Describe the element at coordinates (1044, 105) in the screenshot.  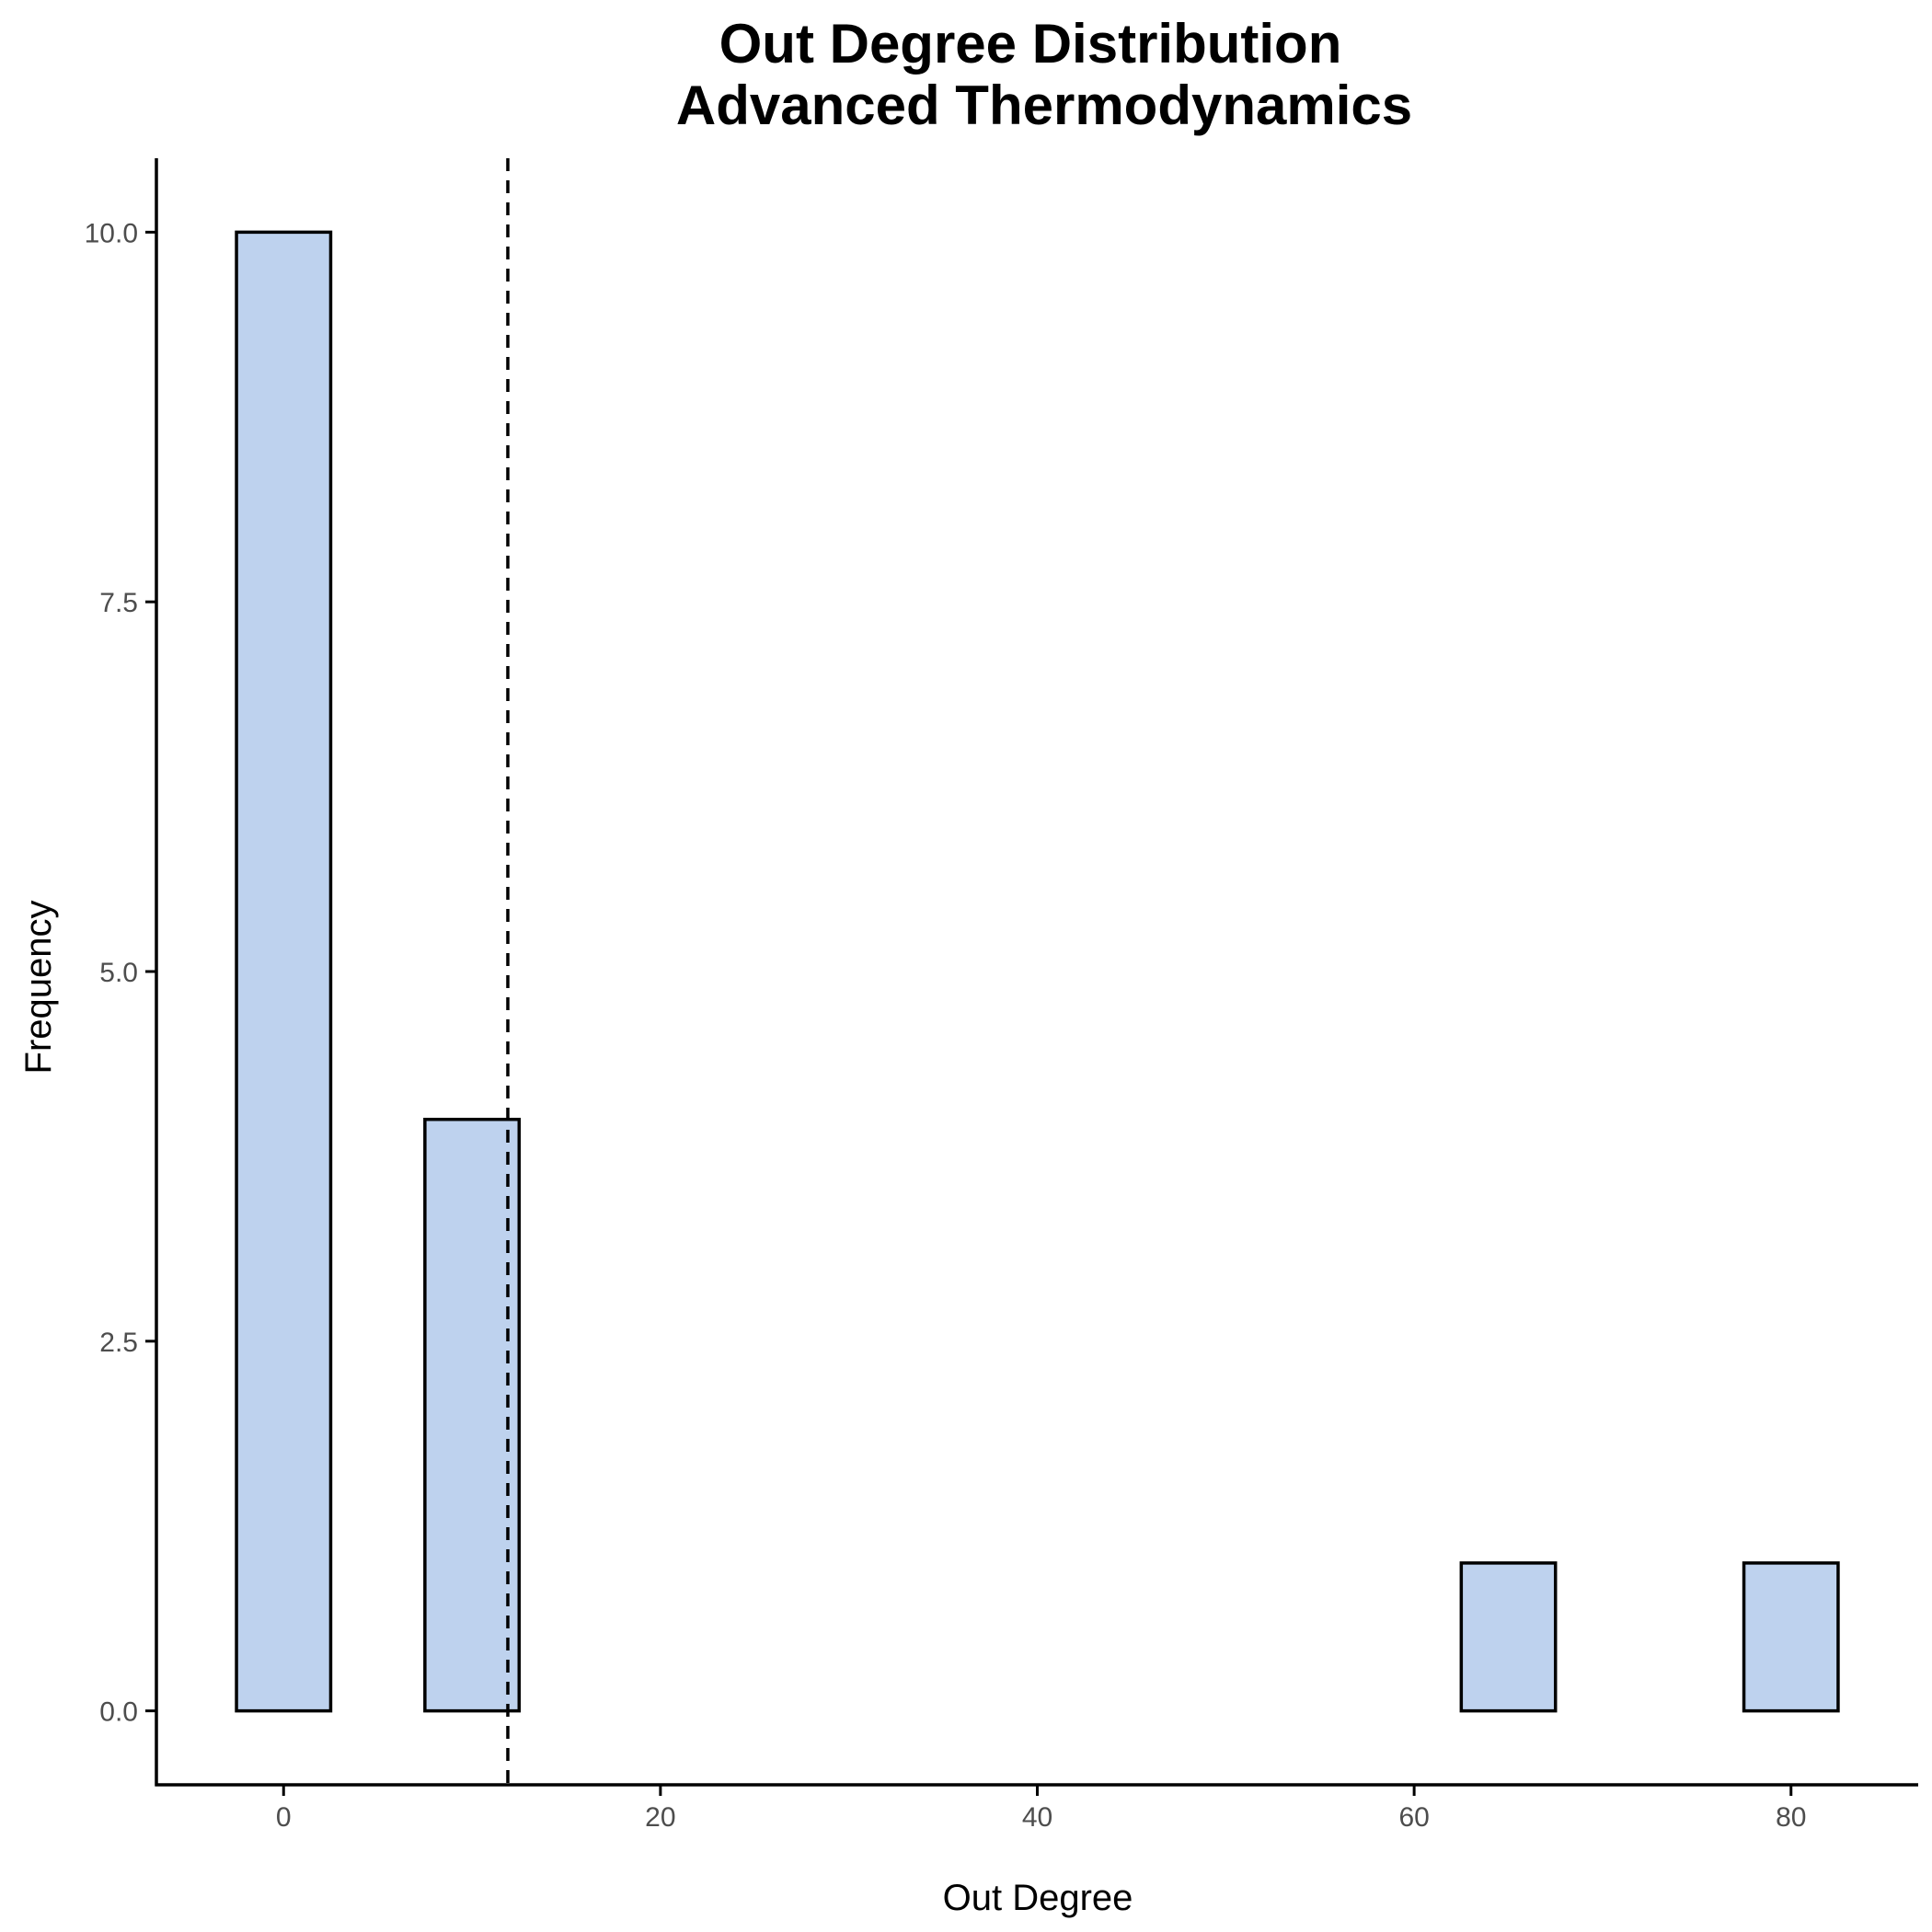
I see `chart-title-line-2: Advanced Thermodynamics` at that location.